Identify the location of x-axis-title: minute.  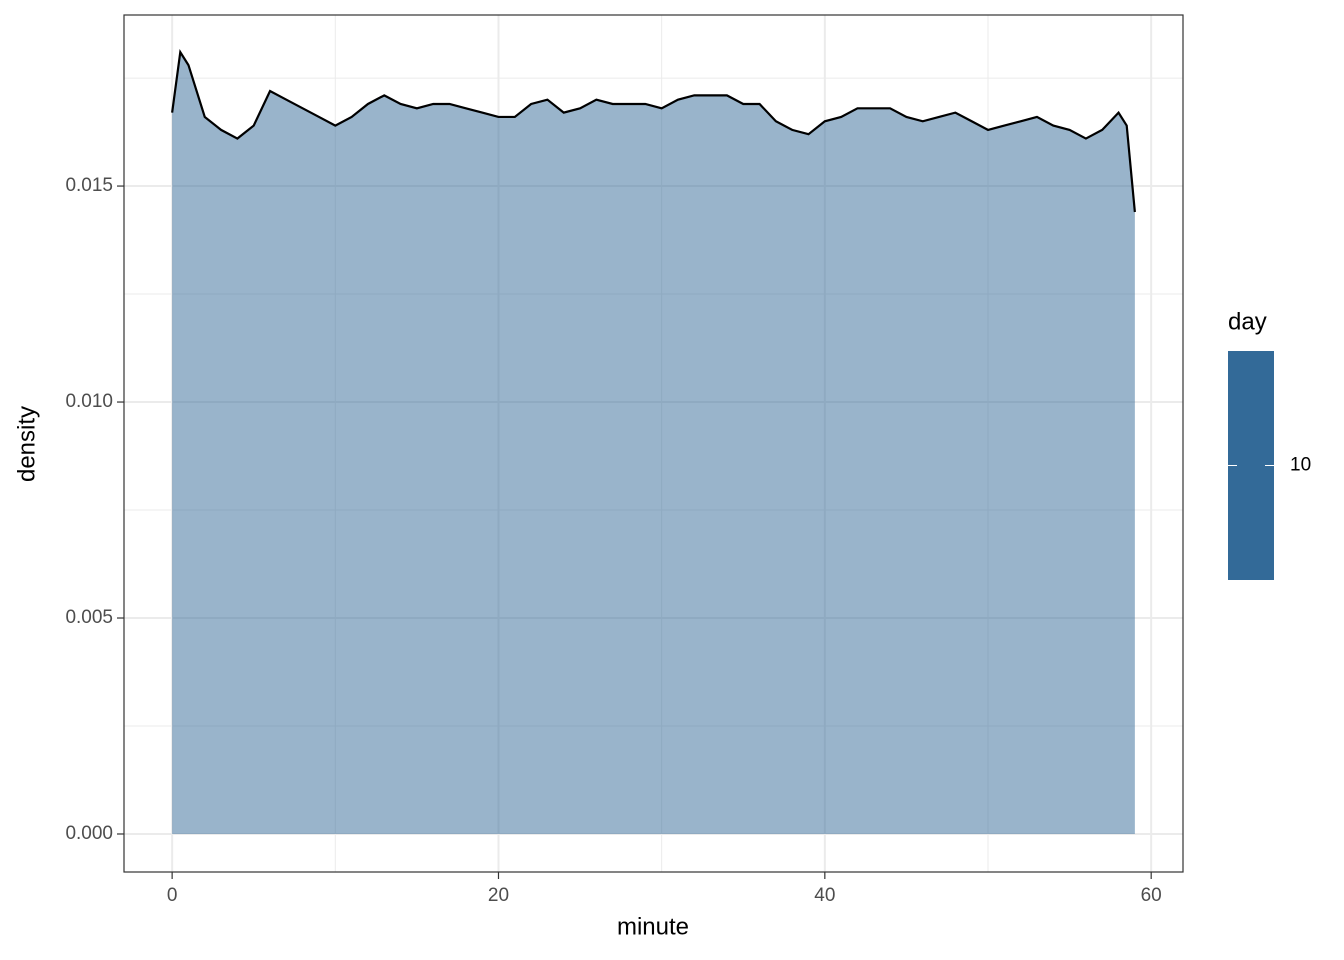
(653, 926).